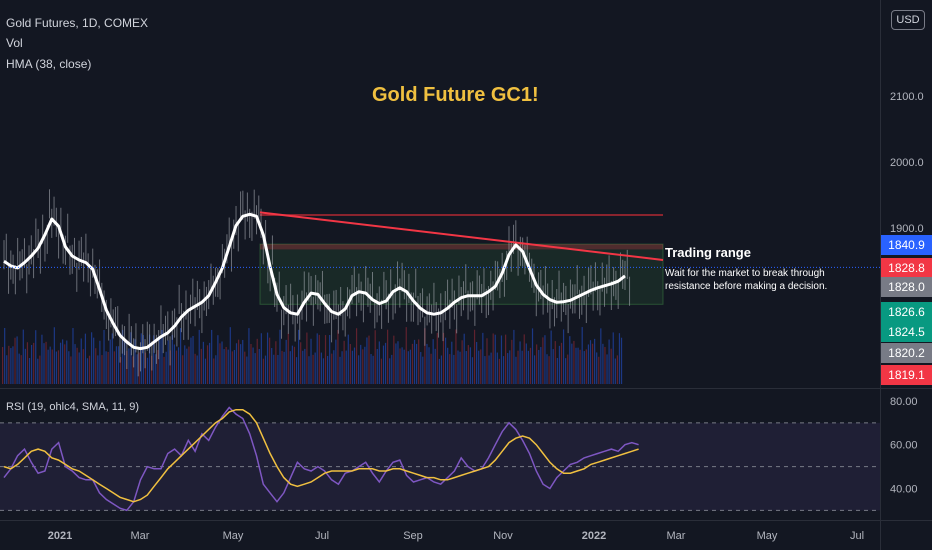 The image size is (932, 550). I want to click on legend-volume: Vol, so click(14, 43).